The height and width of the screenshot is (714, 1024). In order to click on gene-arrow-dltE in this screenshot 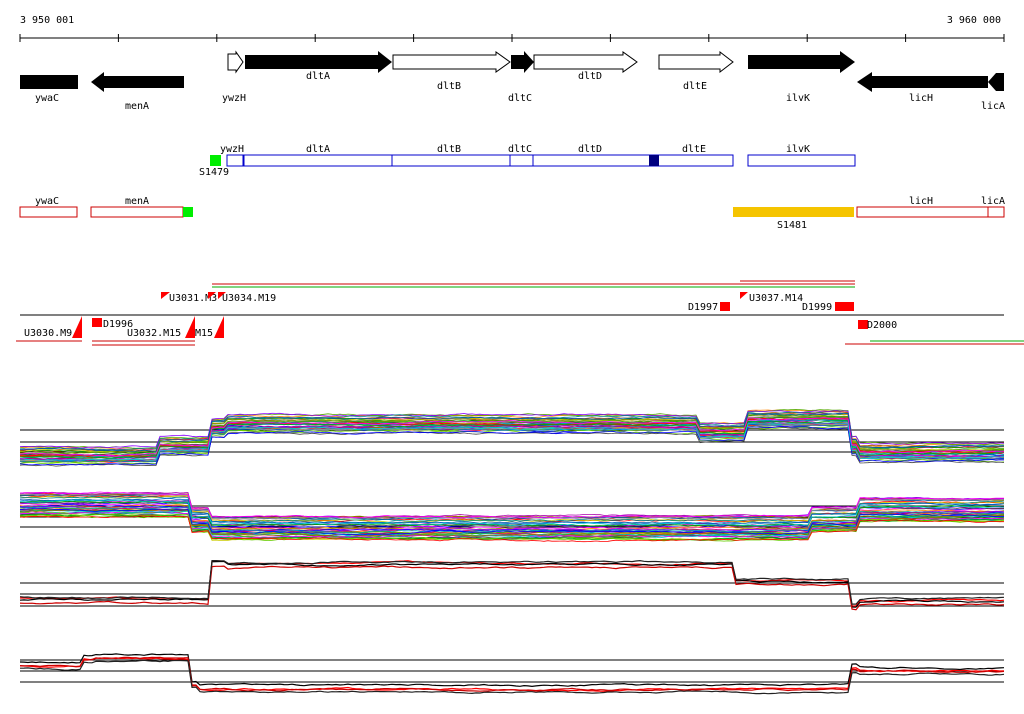, I will do `click(696, 62)`.